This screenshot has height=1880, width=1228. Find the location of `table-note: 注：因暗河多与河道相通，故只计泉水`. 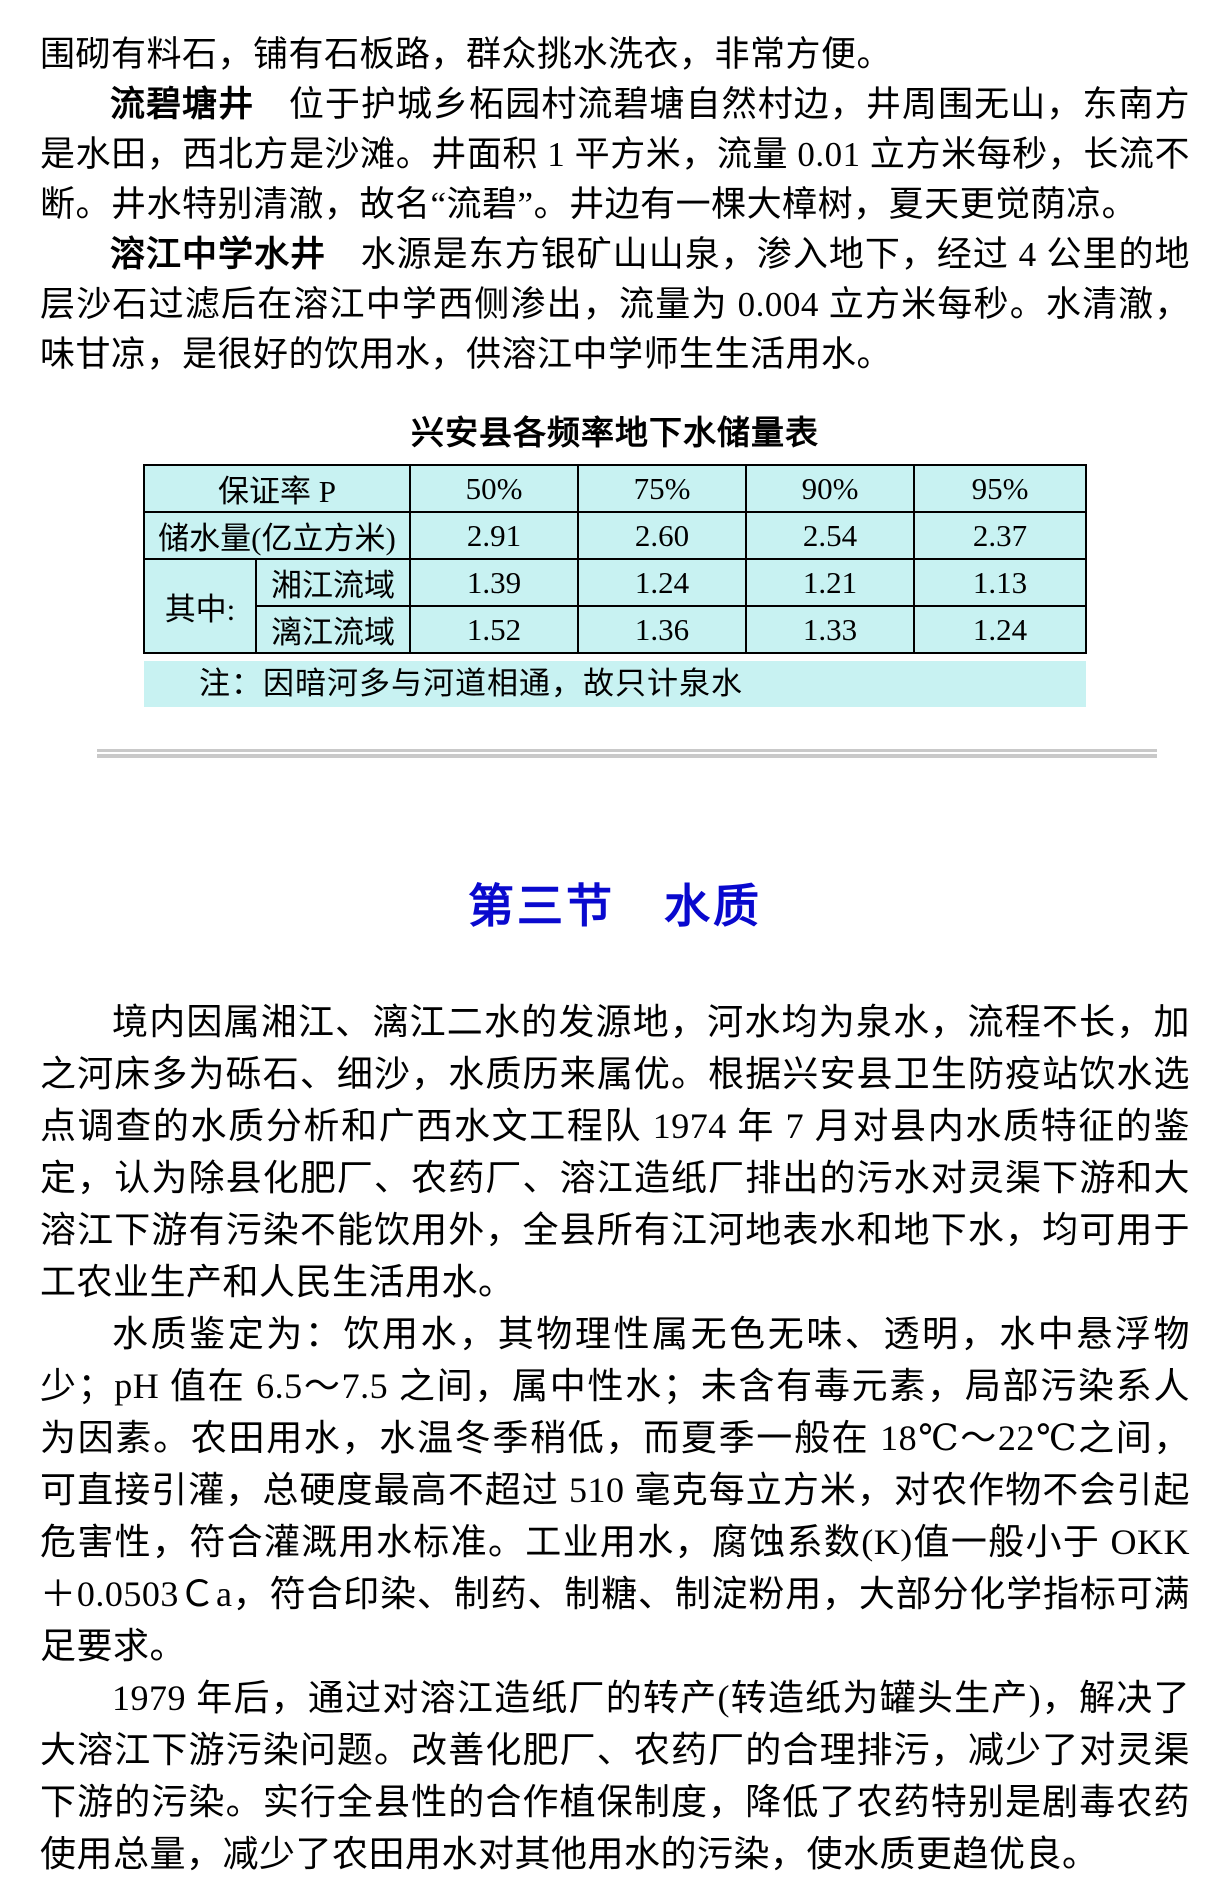

table-note: 注：因暗河多与河道相通，故只计泉水 is located at coordinates (615, 684).